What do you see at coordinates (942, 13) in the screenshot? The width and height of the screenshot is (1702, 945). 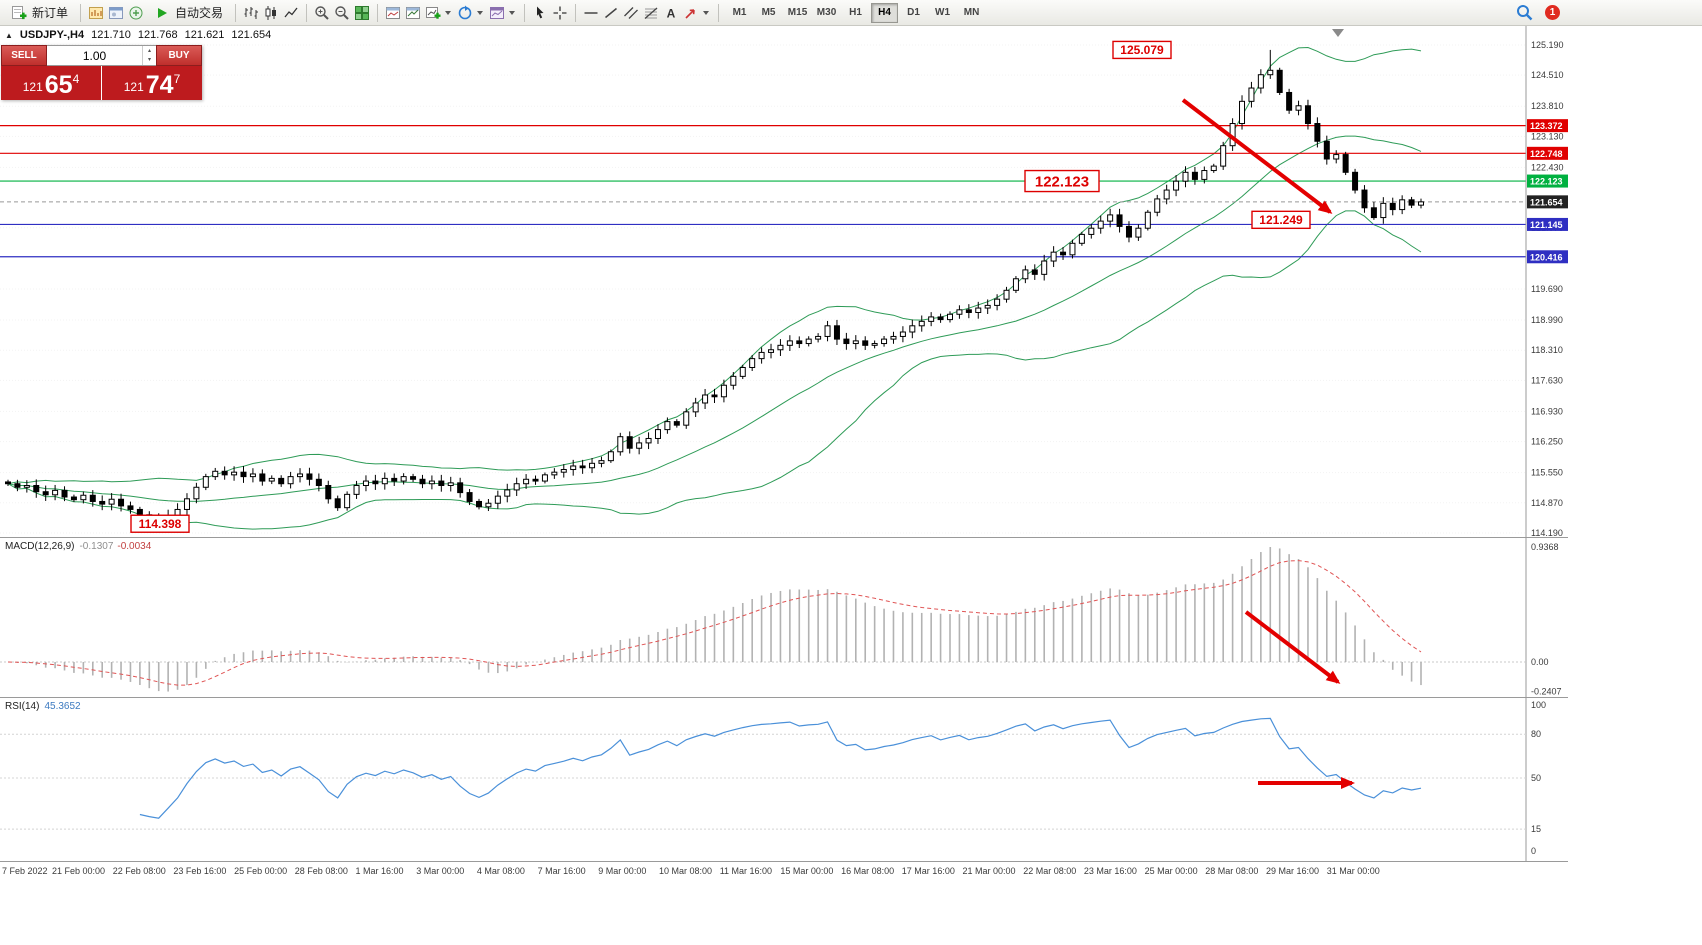 I see `timeframe-w1: W1` at bounding box center [942, 13].